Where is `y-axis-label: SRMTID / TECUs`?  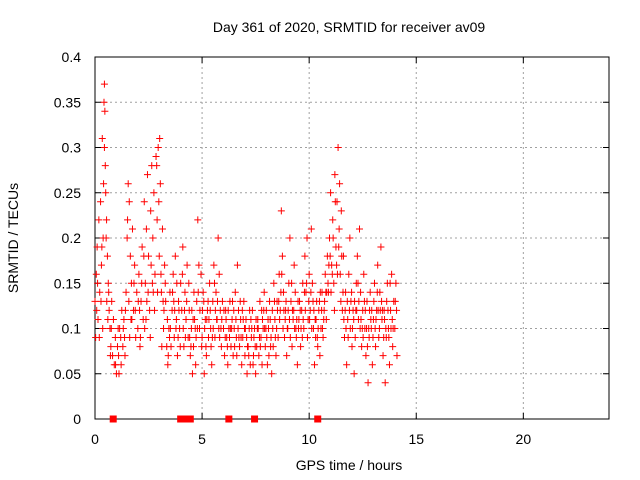 y-axis-label: SRMTID / TECUs is located at coordinates (13, 238).